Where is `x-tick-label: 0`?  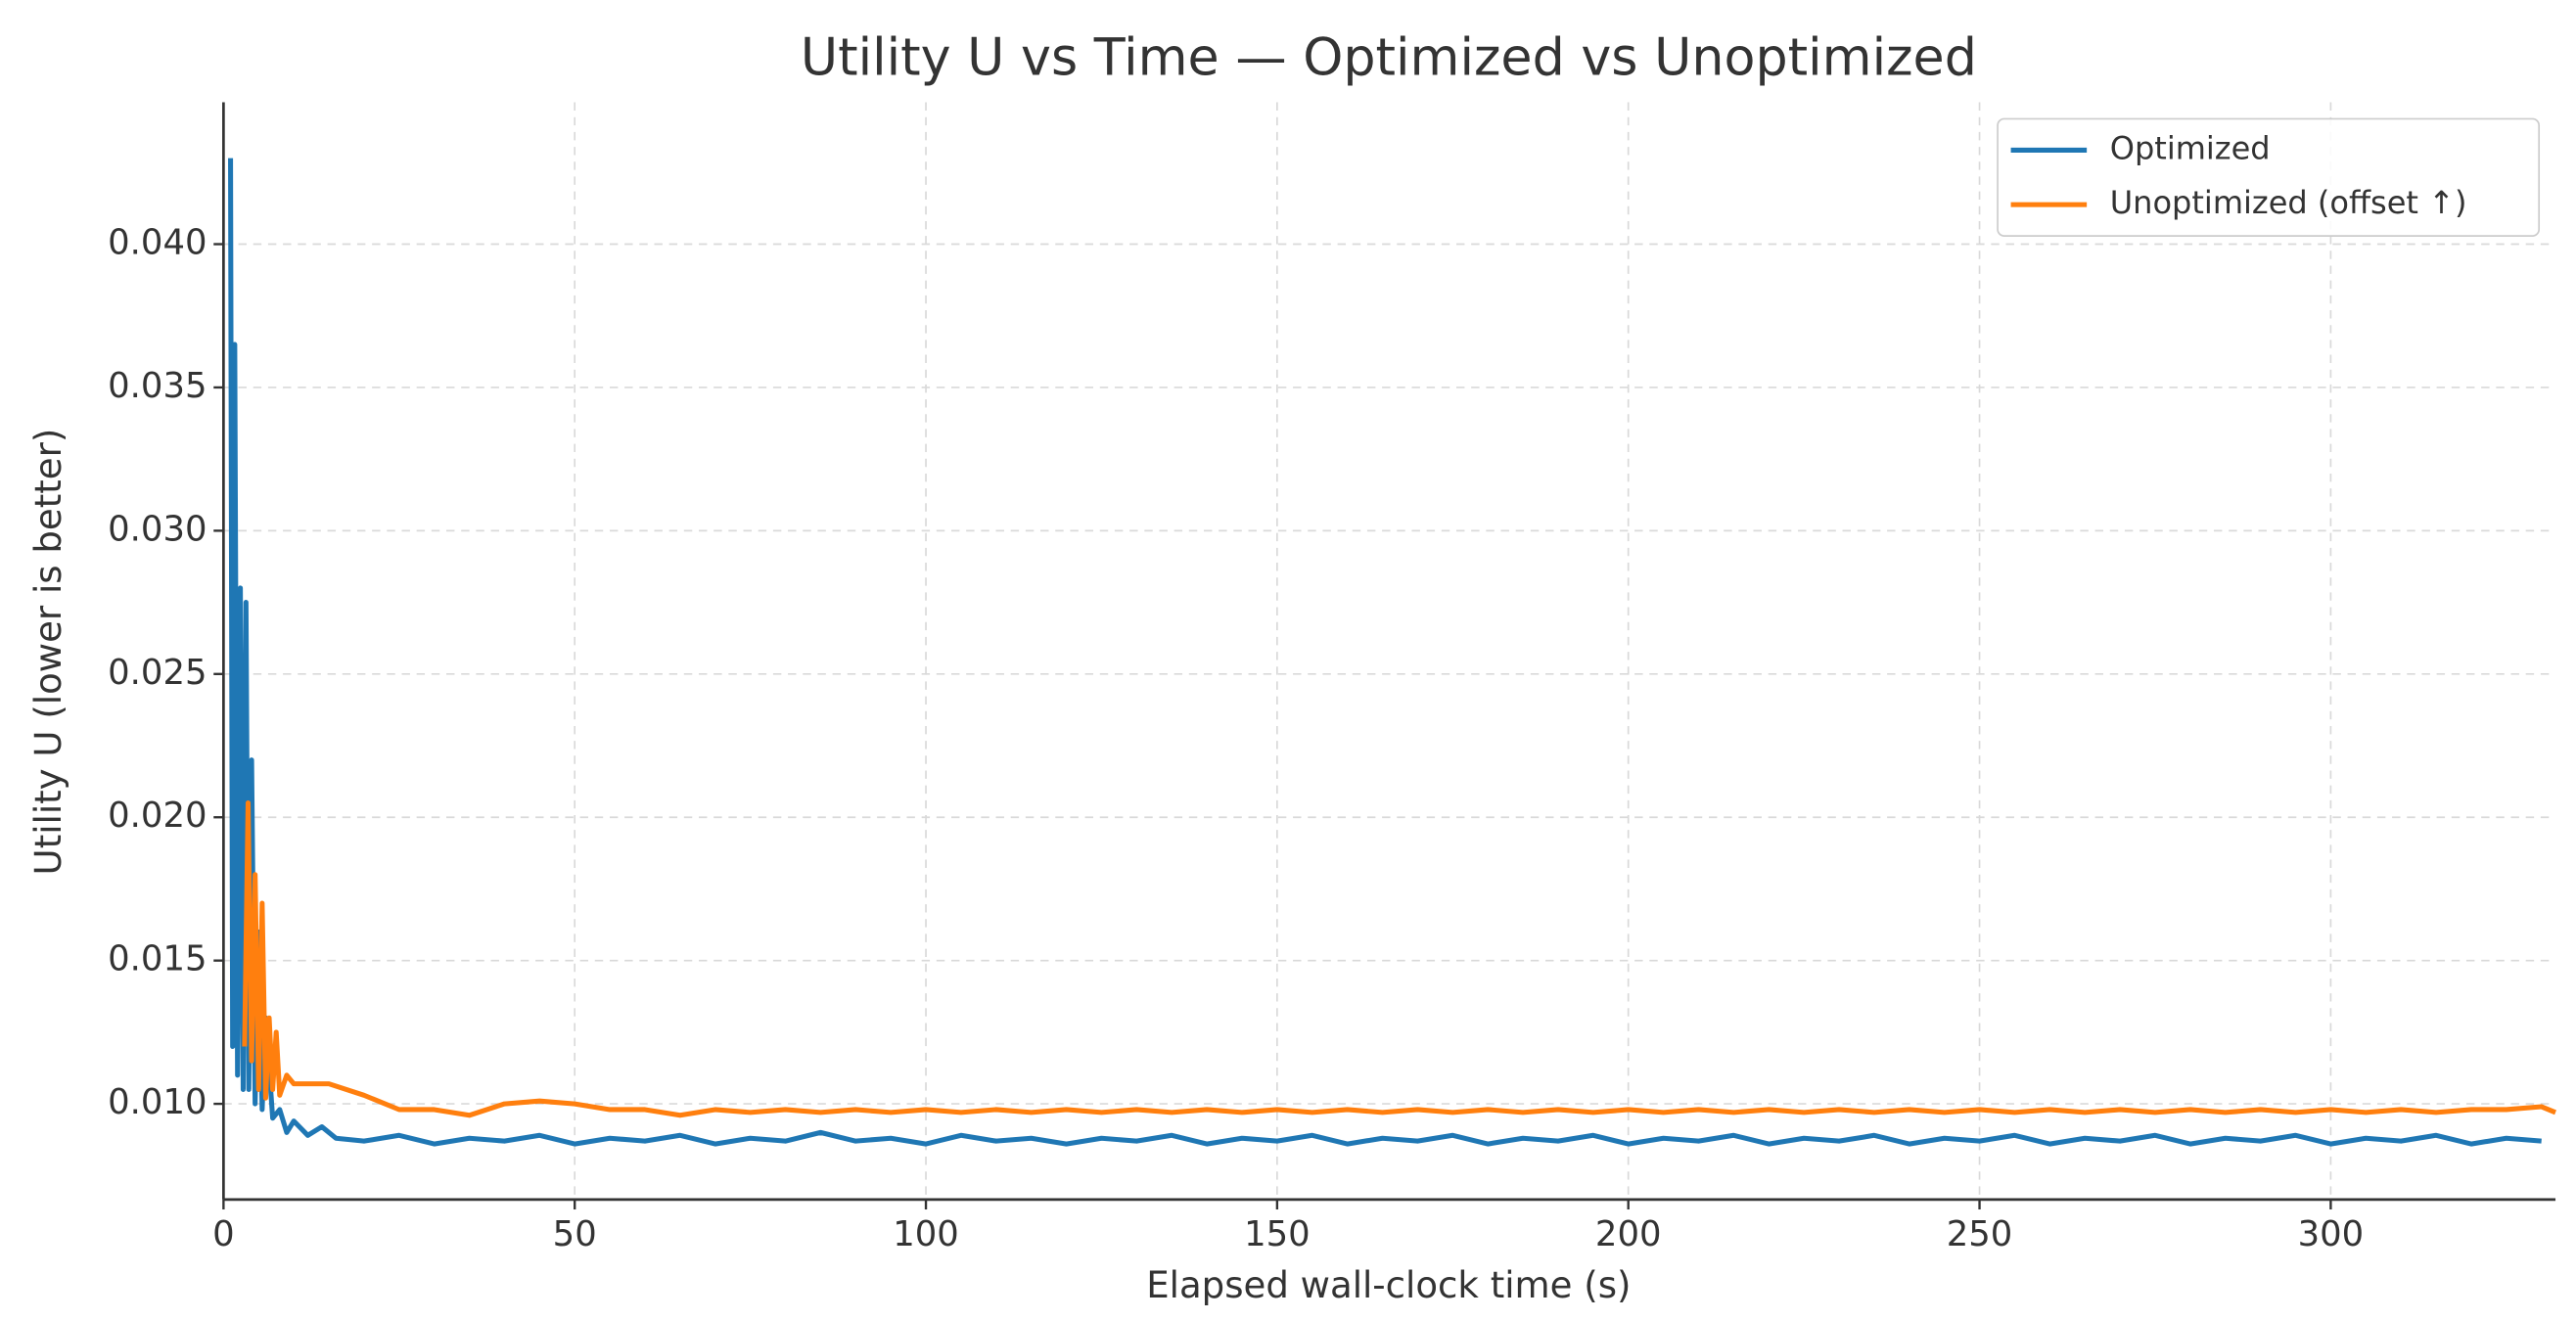
x-tick-label: 0 is located at coordinates (224, 1234).